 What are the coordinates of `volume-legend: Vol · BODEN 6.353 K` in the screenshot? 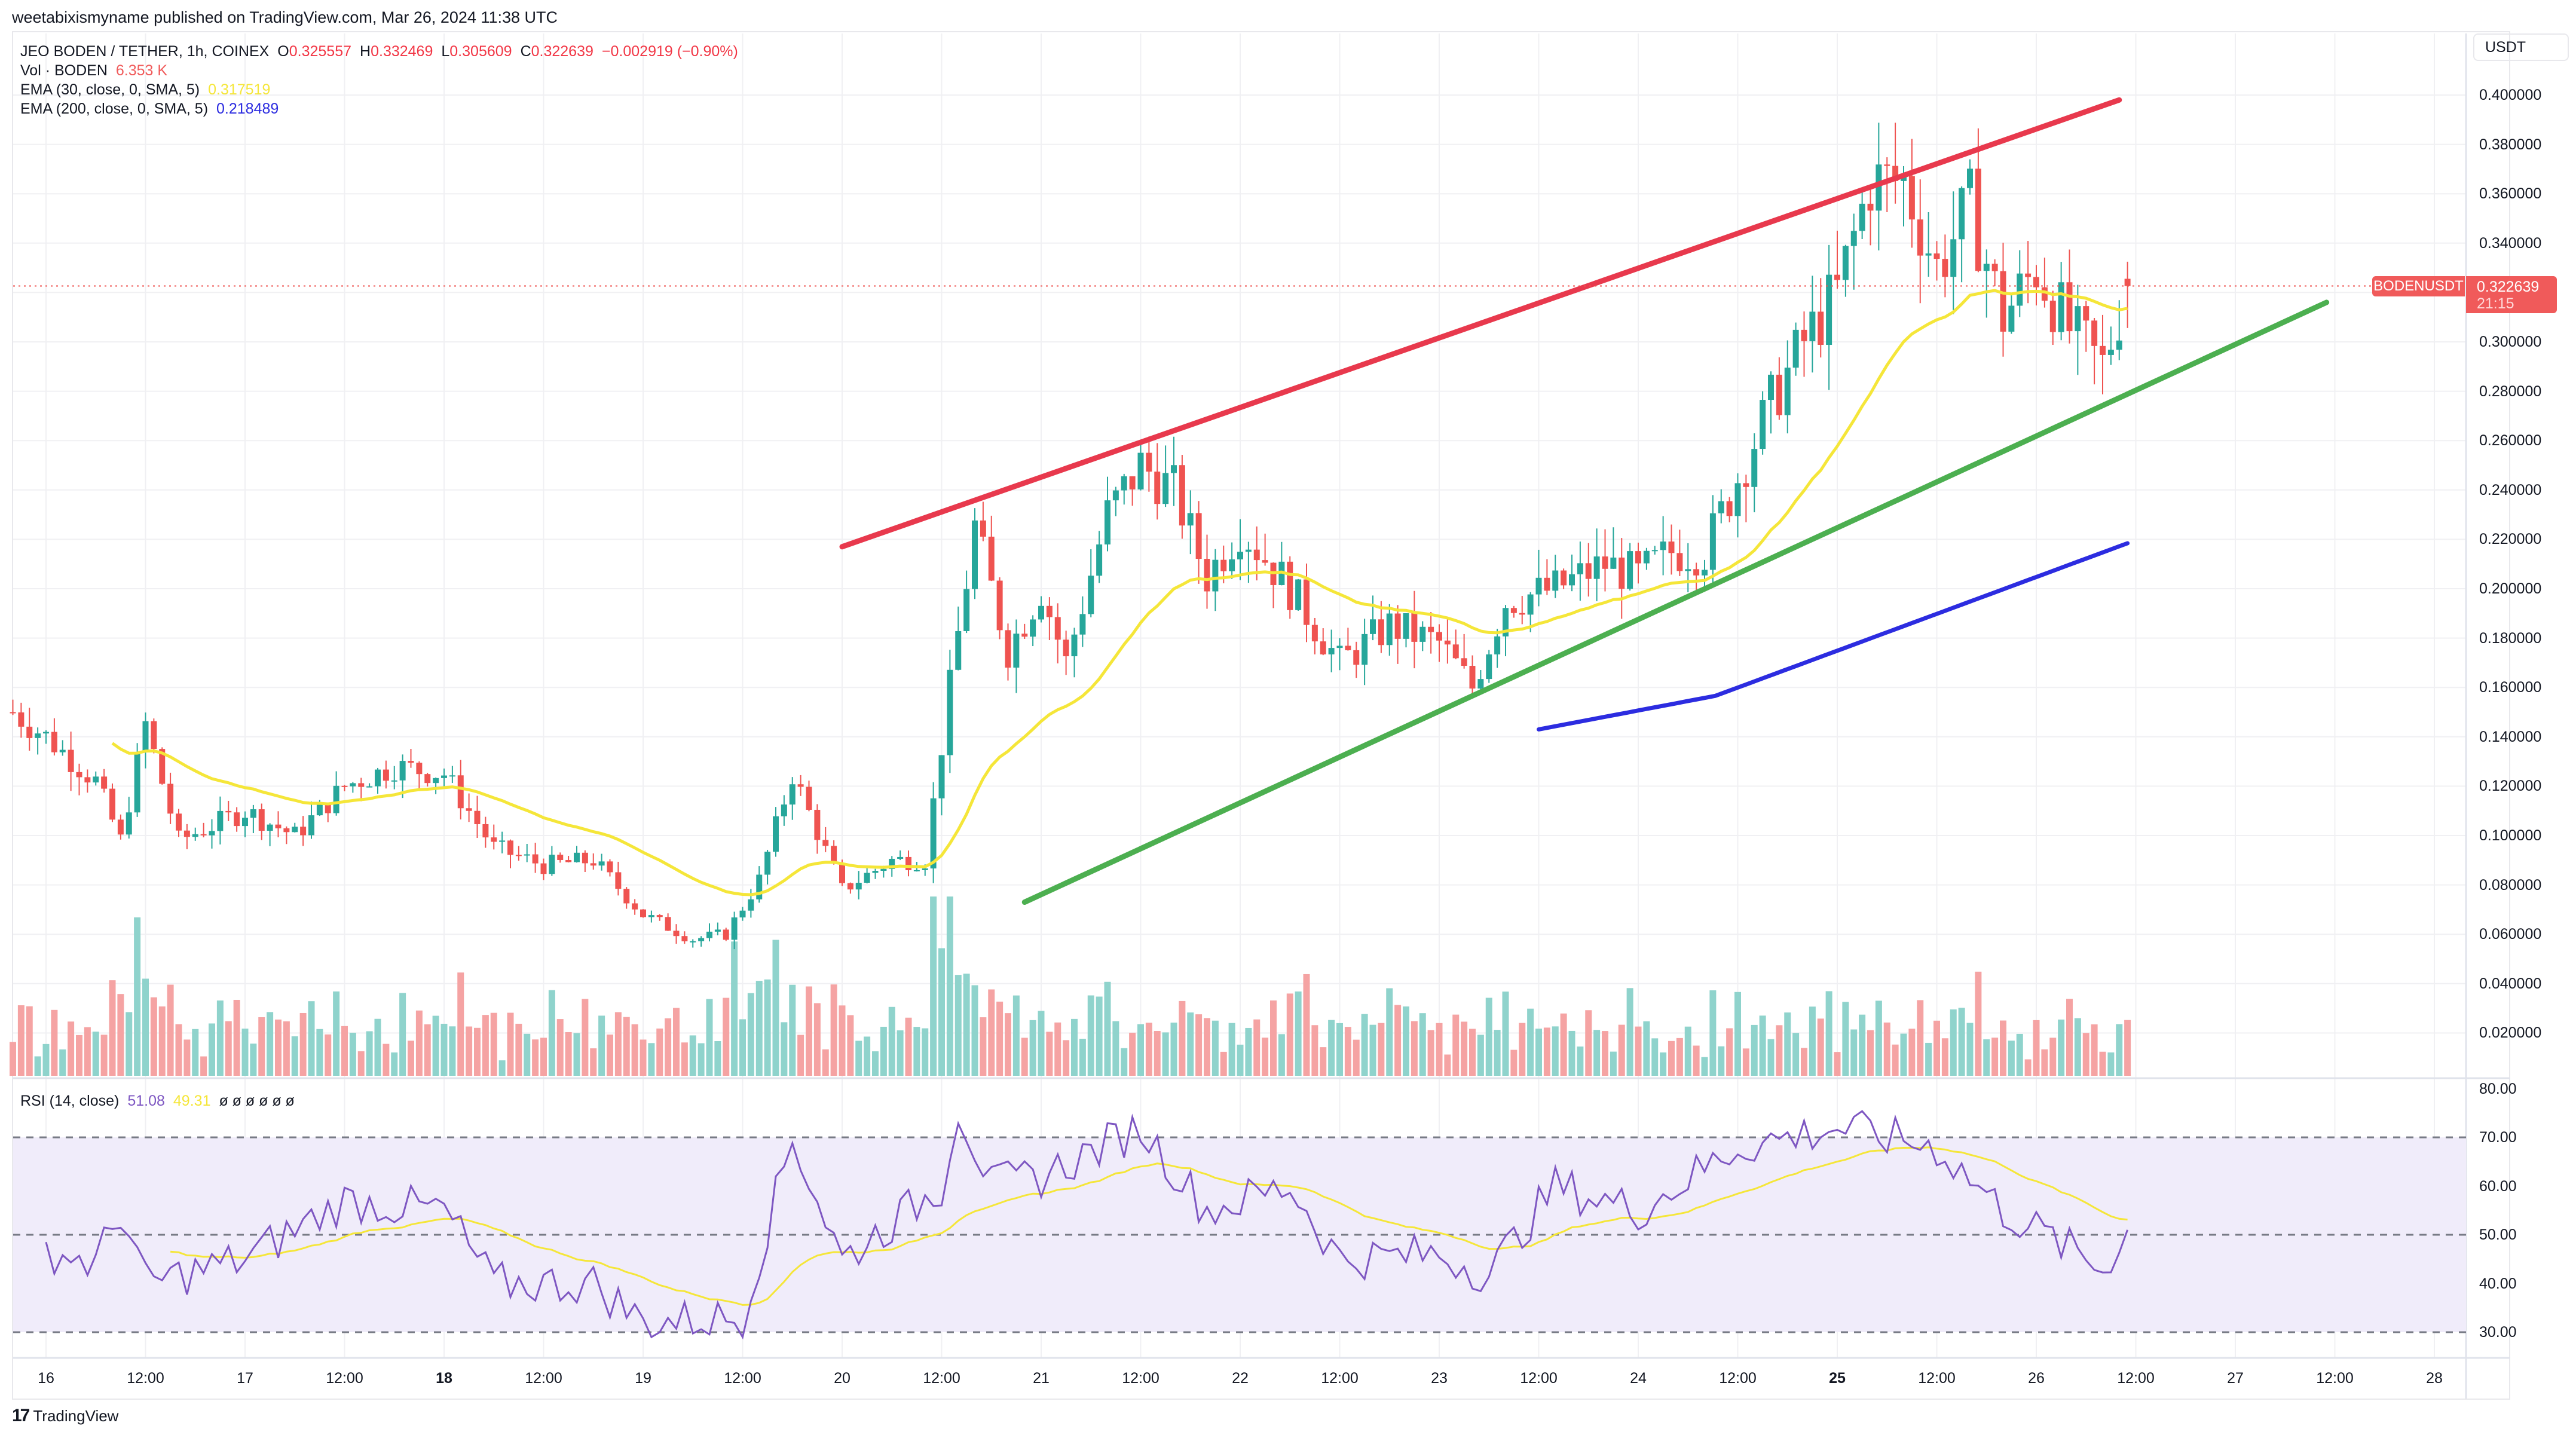 It's located at (94, 71).